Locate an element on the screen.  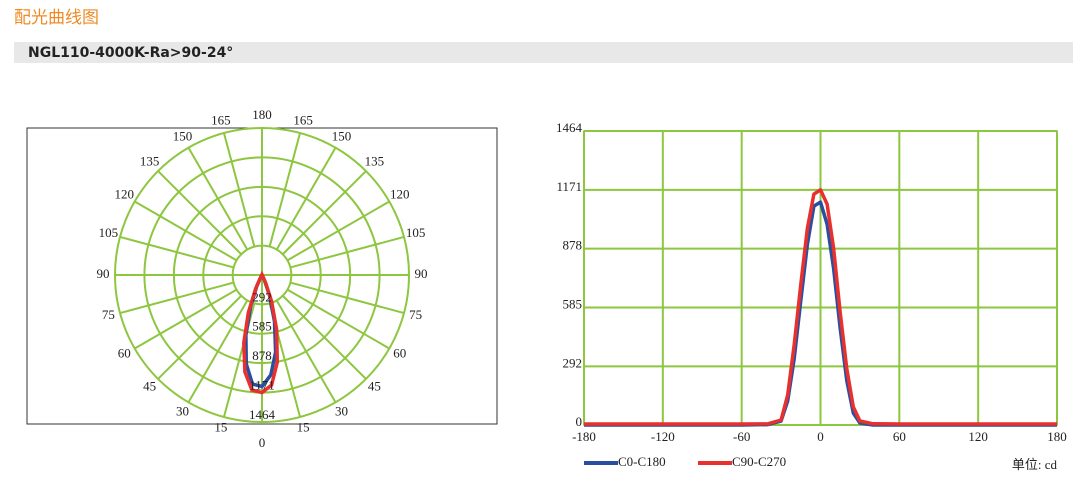
radial-tick-label: 878 is located at coordinates (262, 355).